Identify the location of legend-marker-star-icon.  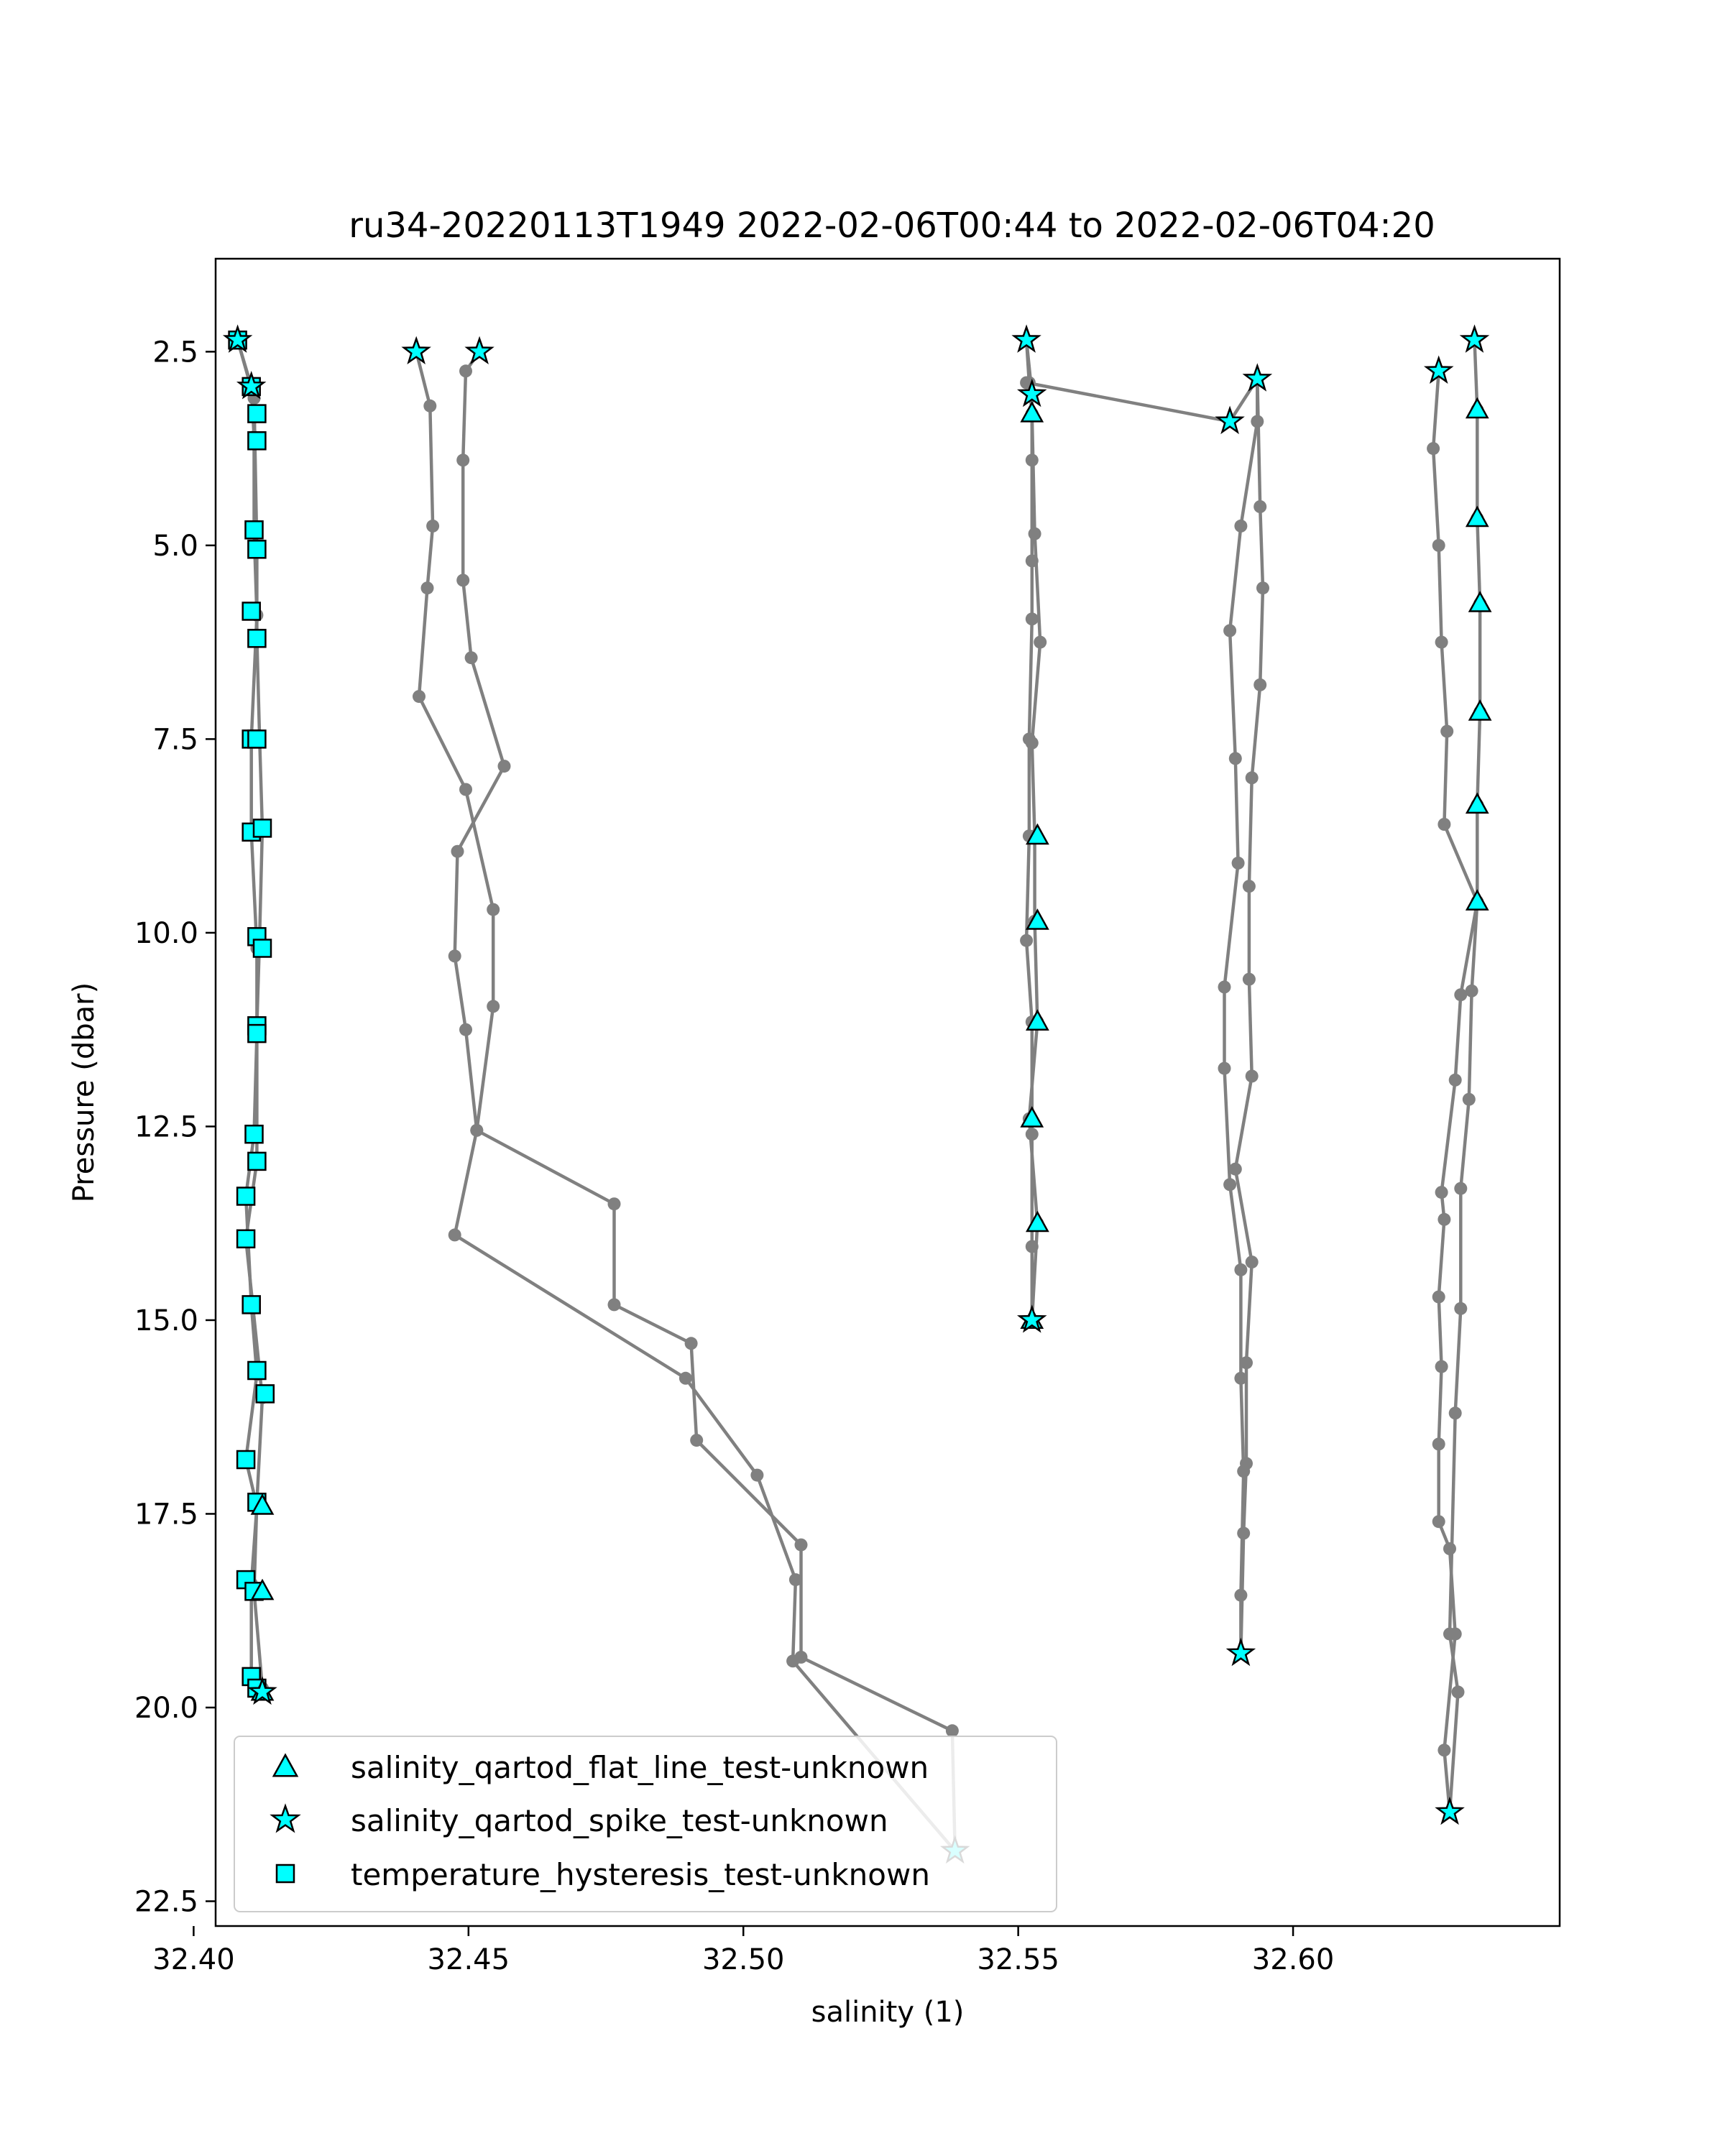
(285, 1818).